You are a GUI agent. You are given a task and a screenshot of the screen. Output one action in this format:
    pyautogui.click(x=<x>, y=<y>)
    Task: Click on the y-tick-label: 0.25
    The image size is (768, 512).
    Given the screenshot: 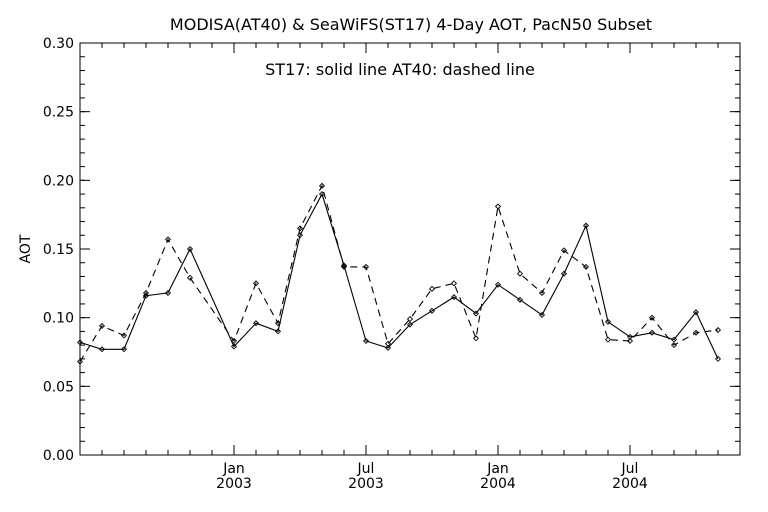 What is the action you would take?
    pyautogui.click(x=58, y=113)
    